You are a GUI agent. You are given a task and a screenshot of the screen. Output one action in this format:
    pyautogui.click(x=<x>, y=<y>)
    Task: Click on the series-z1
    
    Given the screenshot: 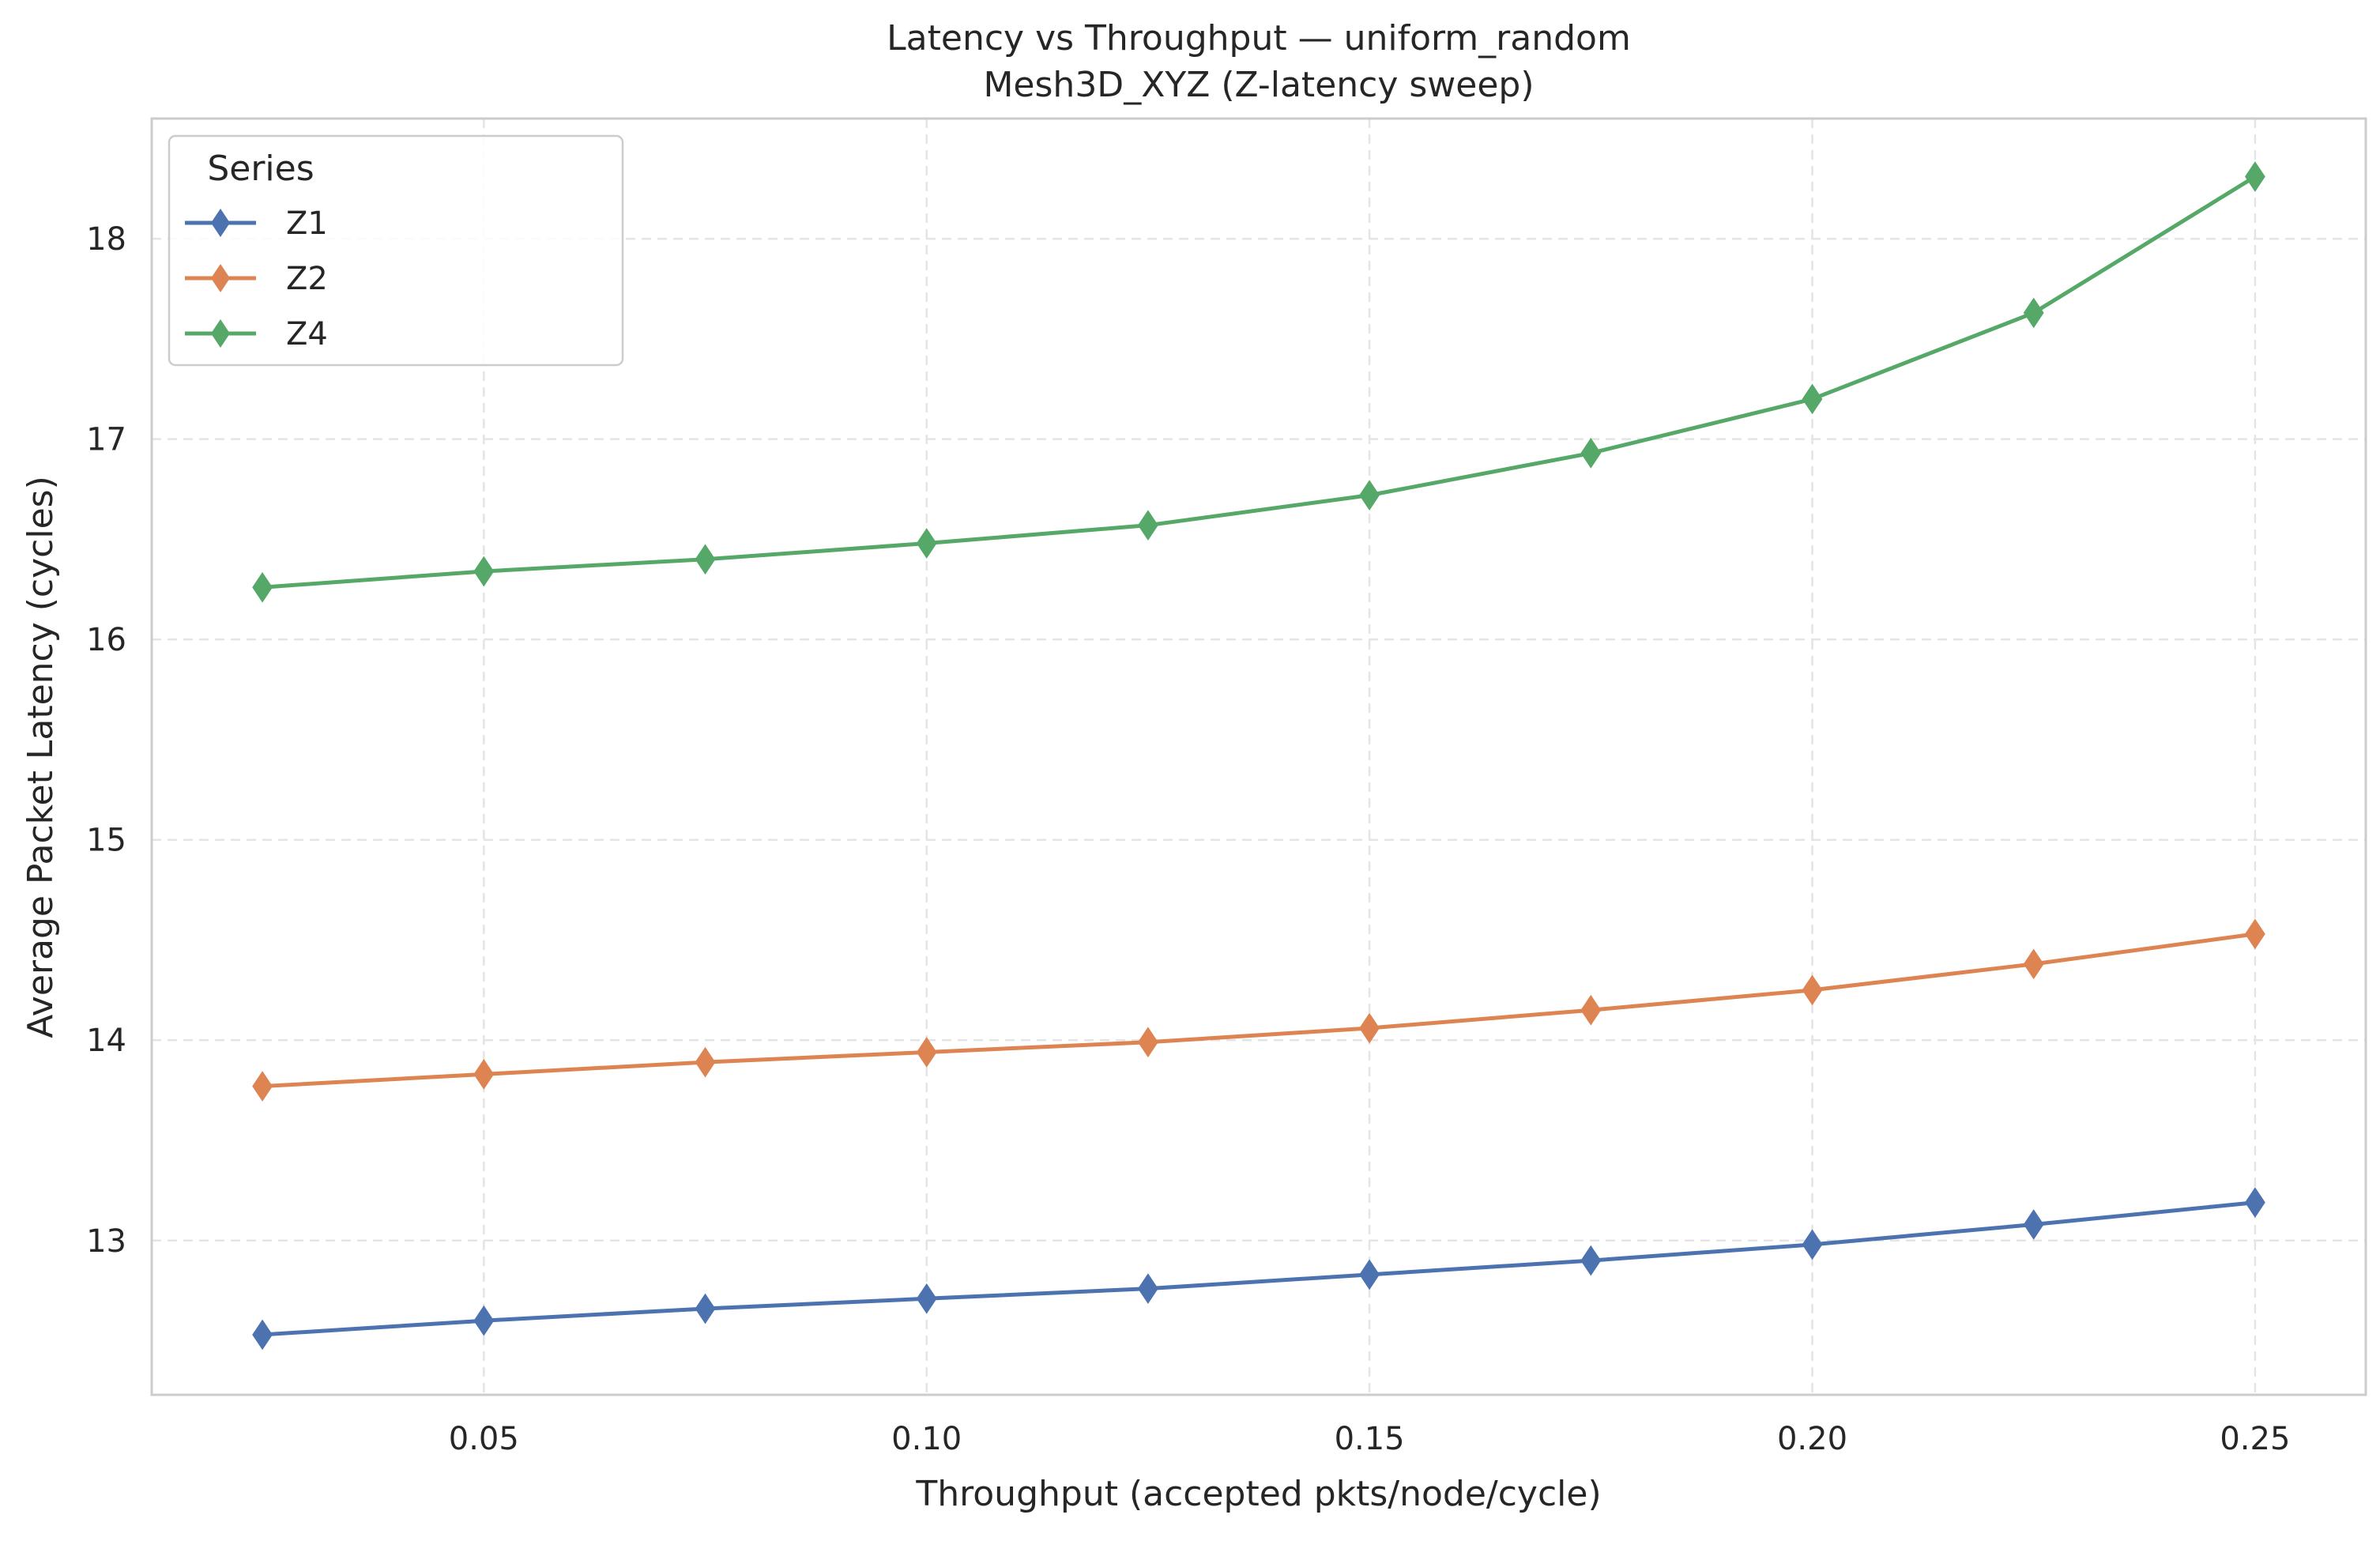 What is the action you would take?
    pyautogui.click(x=1258, y=1269)
    